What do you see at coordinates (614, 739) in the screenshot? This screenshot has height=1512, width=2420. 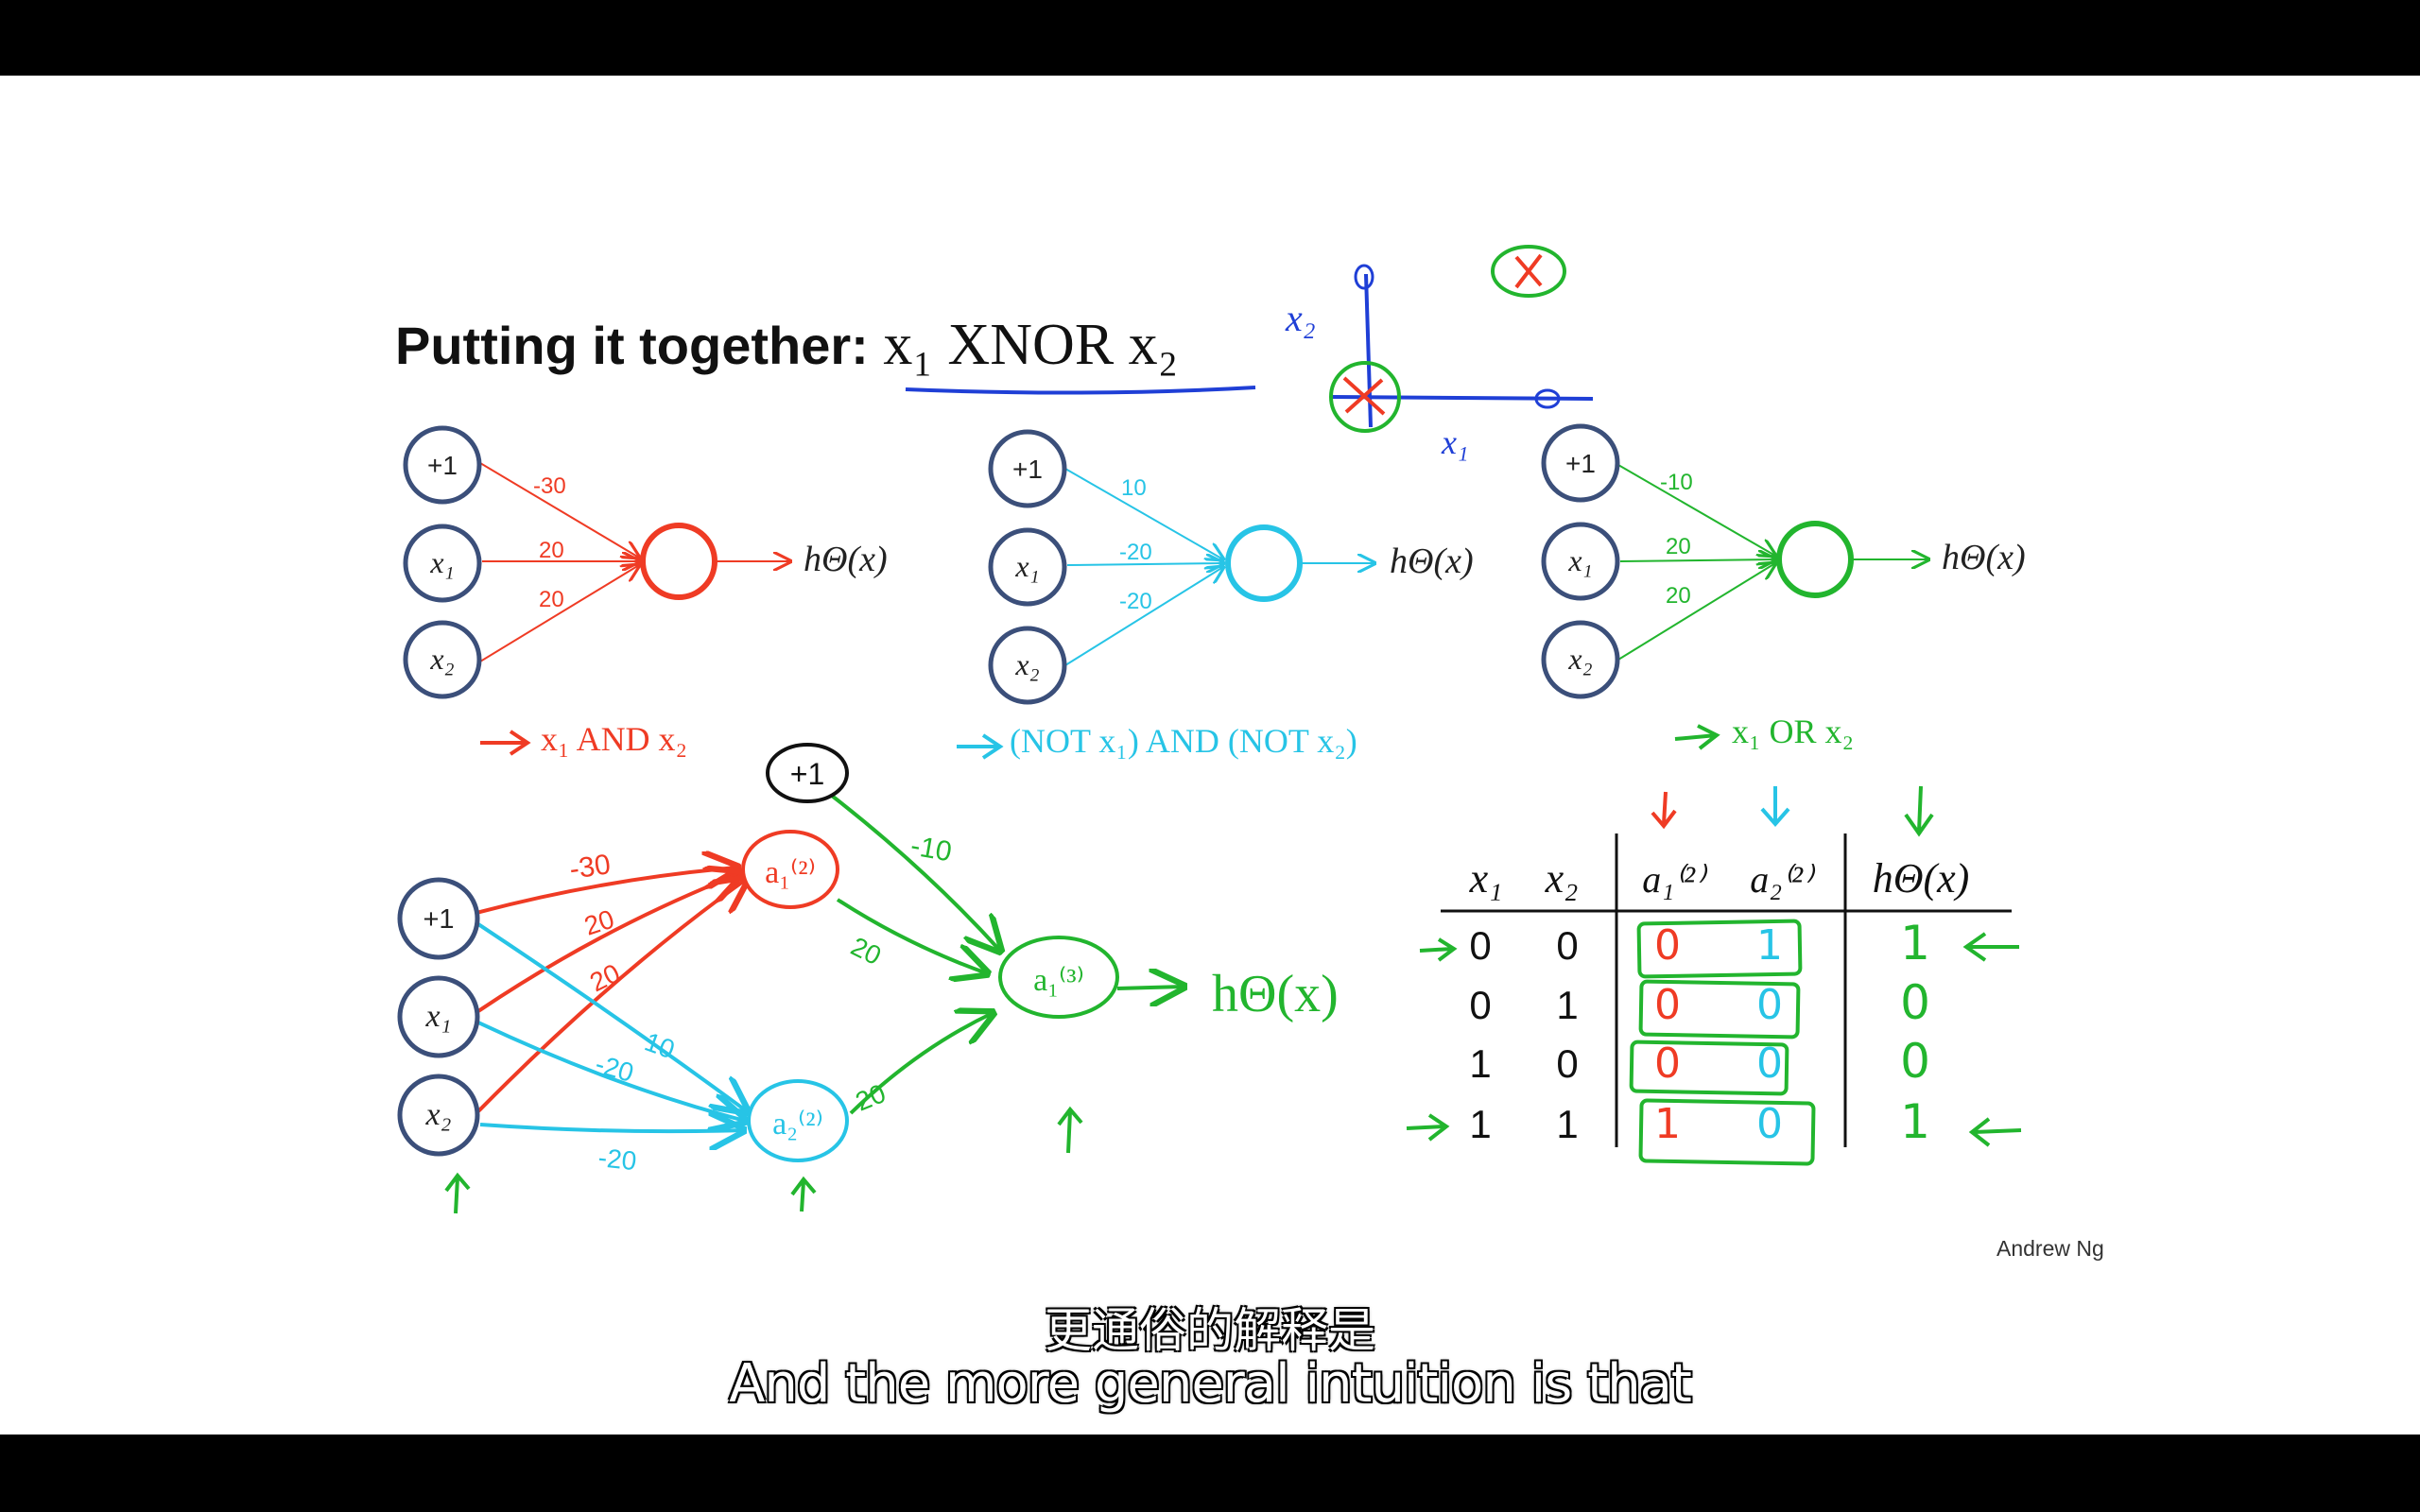 I see `caption-and: x₁ AND x₂` at bounding box center [614, 739].